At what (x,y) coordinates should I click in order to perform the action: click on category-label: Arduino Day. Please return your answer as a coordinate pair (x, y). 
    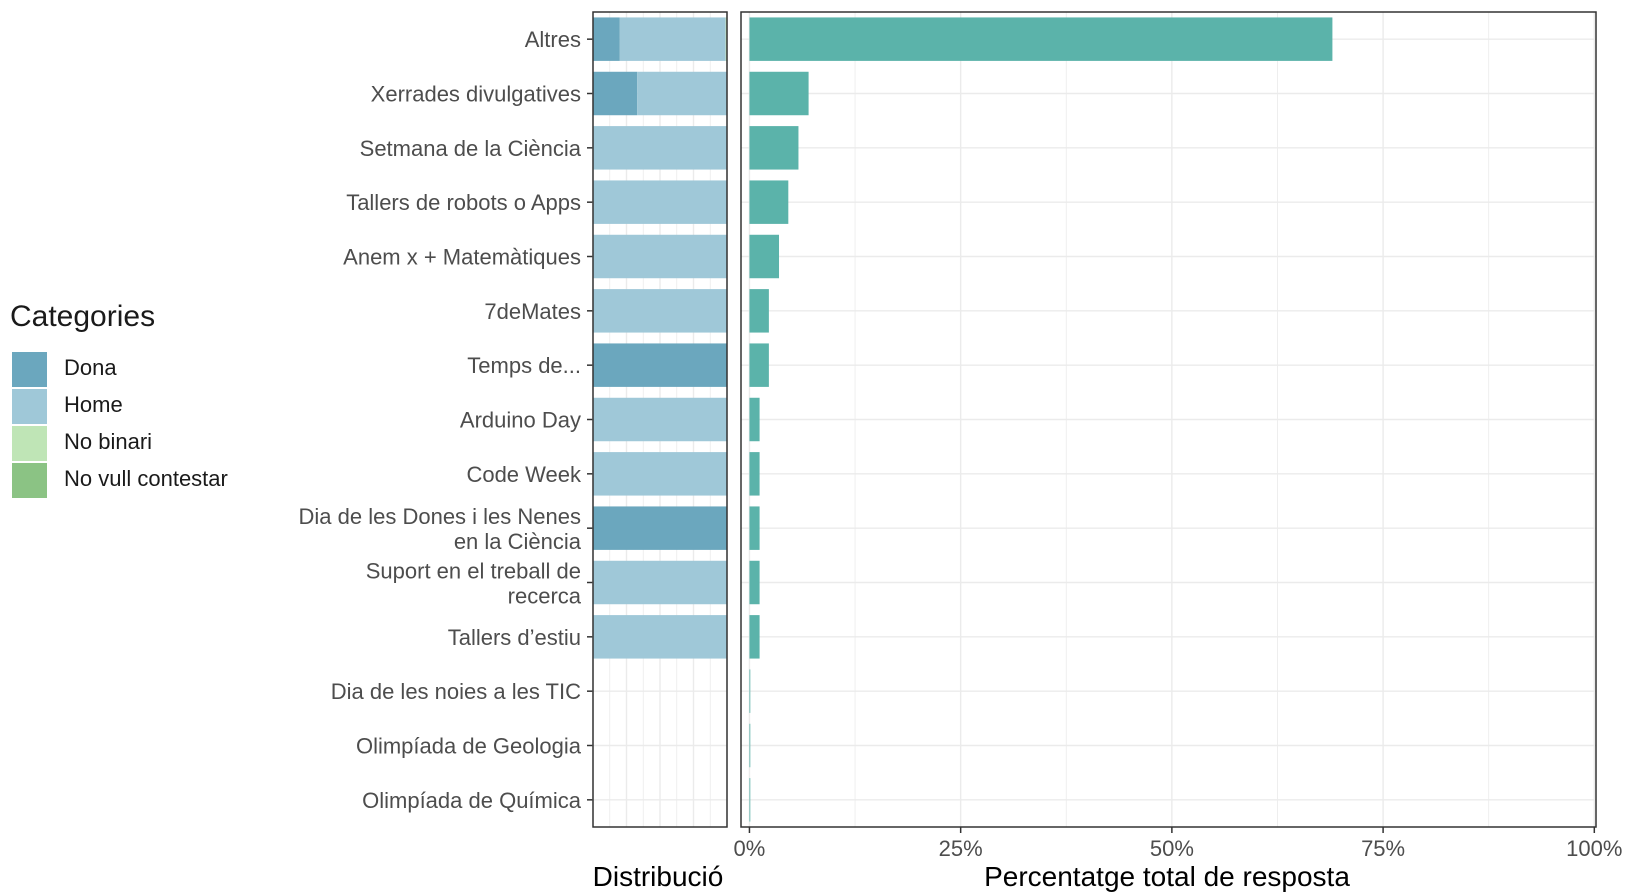
    Looking at the image, I should click on (520, 420).